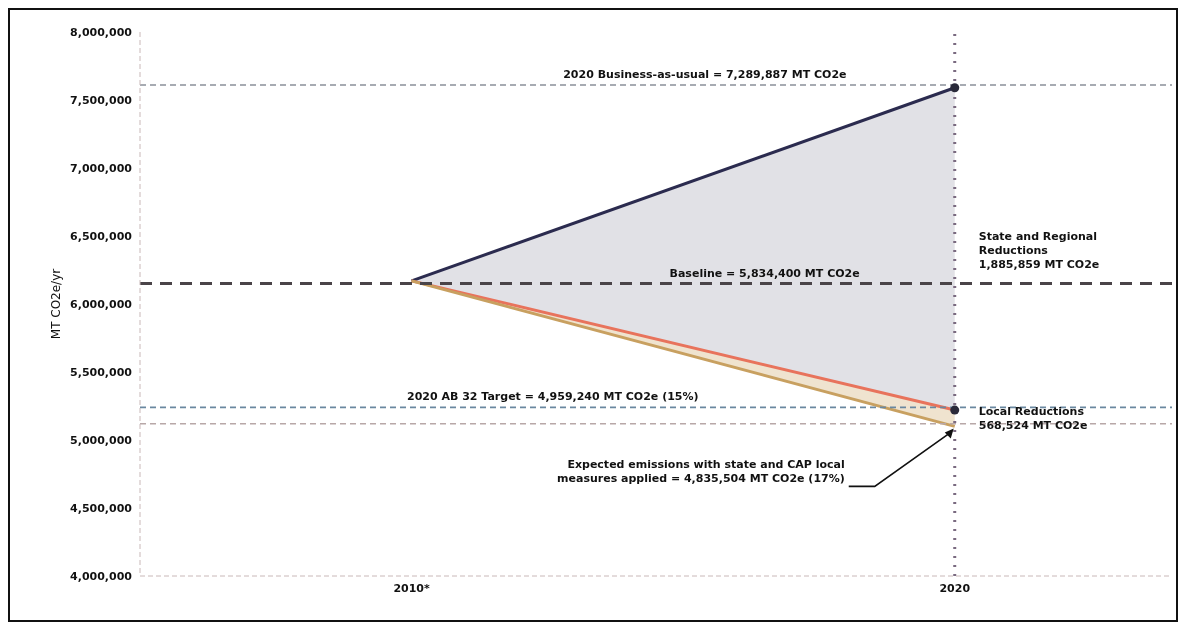 The image size is (1189, 632). I want to click on y-tick-label: 4,000,000, so click(101, 576).